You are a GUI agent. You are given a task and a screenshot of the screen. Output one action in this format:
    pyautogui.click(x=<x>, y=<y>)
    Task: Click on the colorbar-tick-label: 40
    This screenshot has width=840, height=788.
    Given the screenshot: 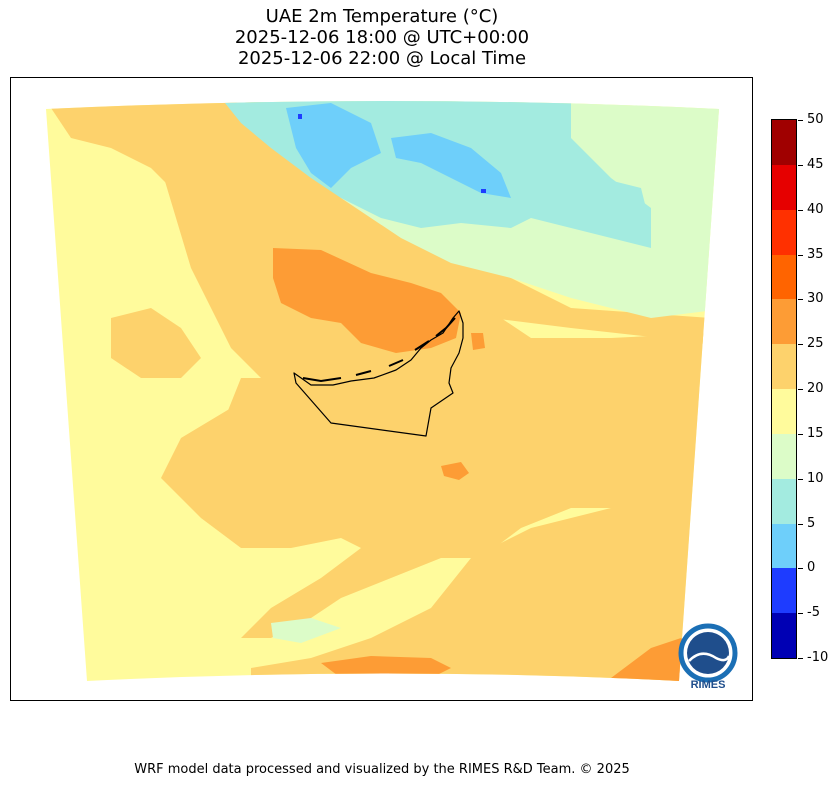 What is the action you would take?
    pyautogui.click(x=815, y=209)
    